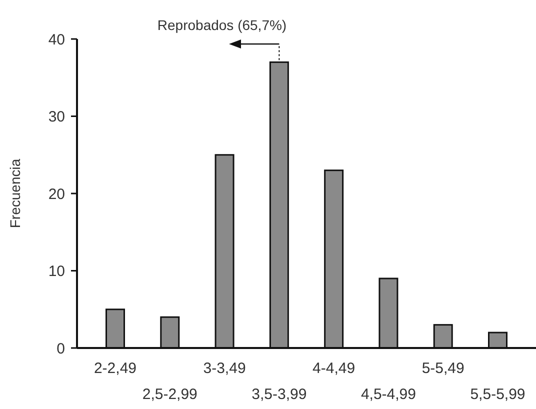 The width and height of the screenshot is (536, 409). I want to click on x-tick-label: 4,5-4,99, so click(388, 394).